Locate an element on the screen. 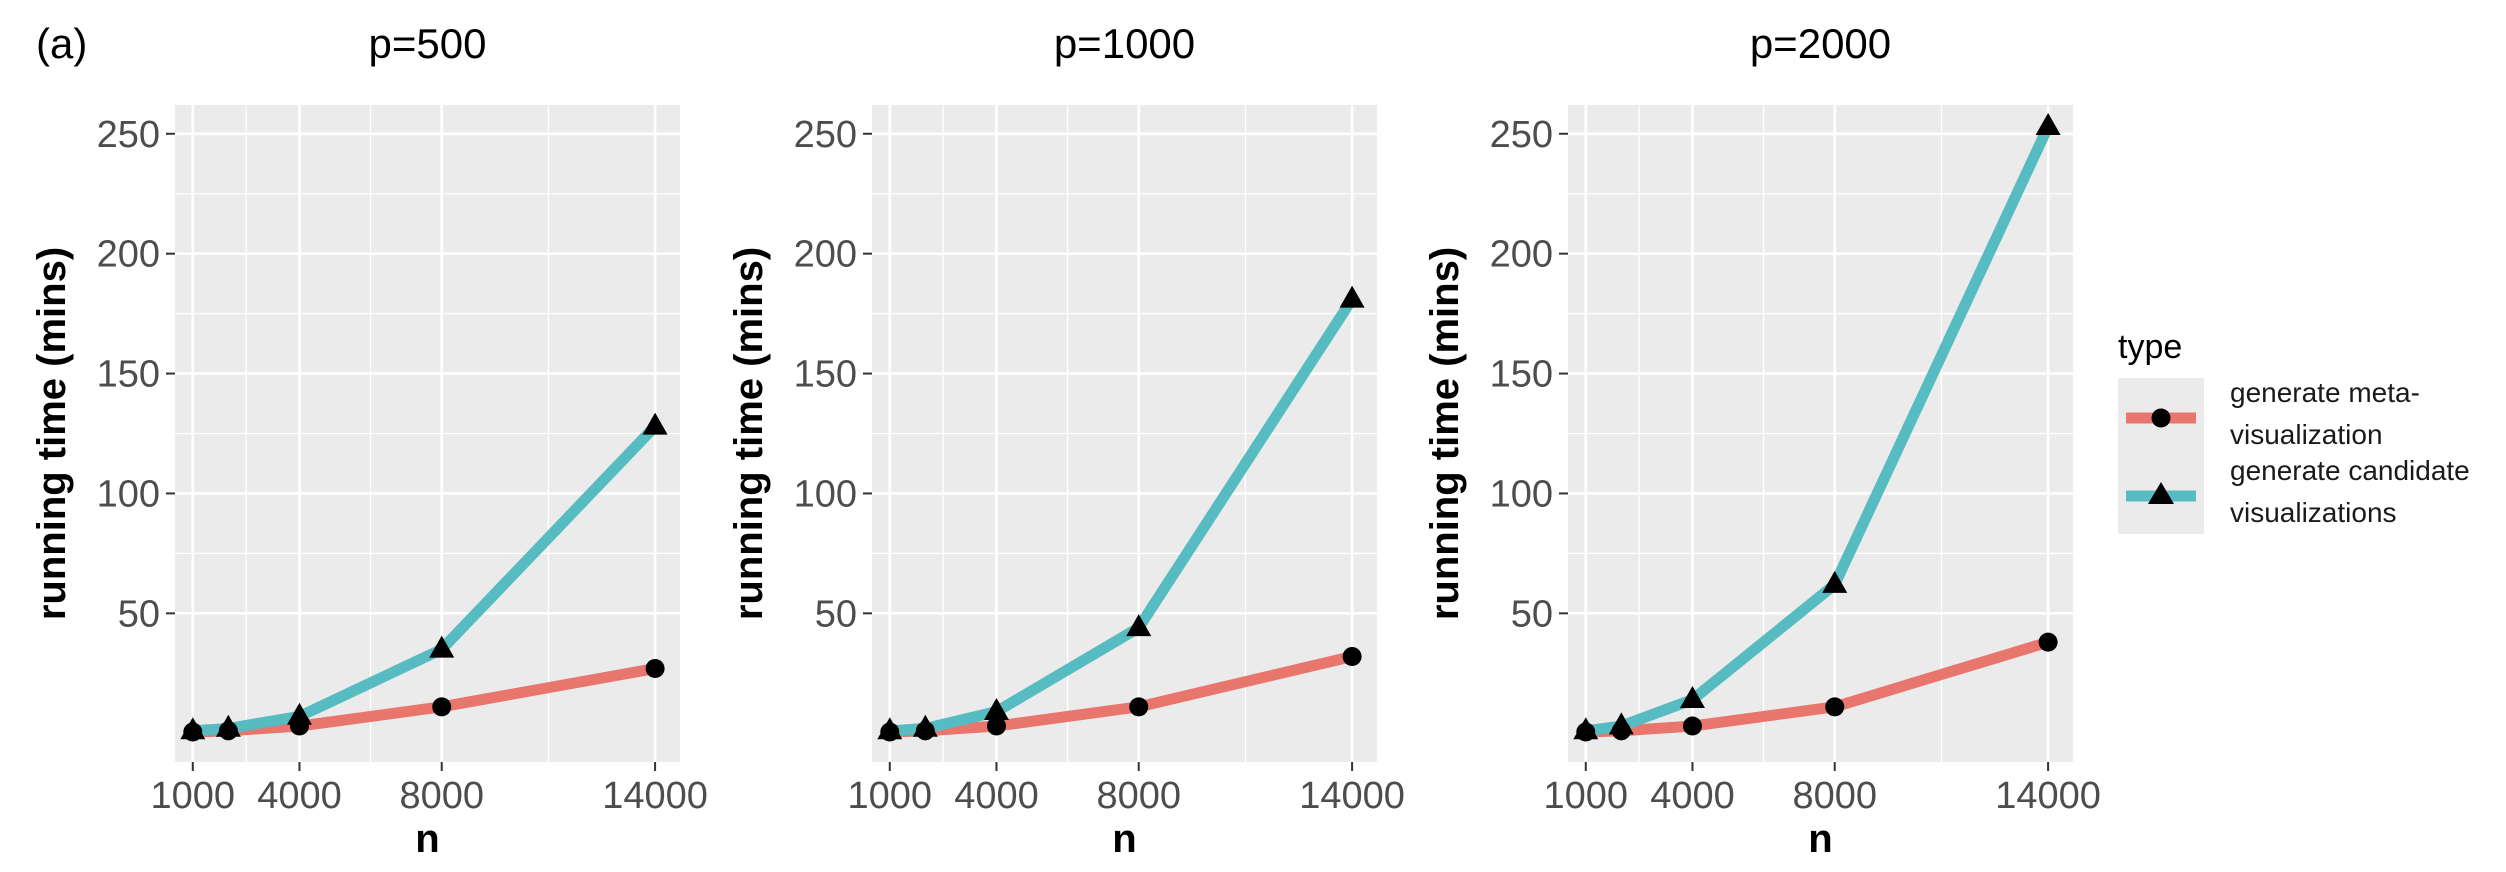  legend-label-line2: visualizations is located at coordinates (2313, 512).